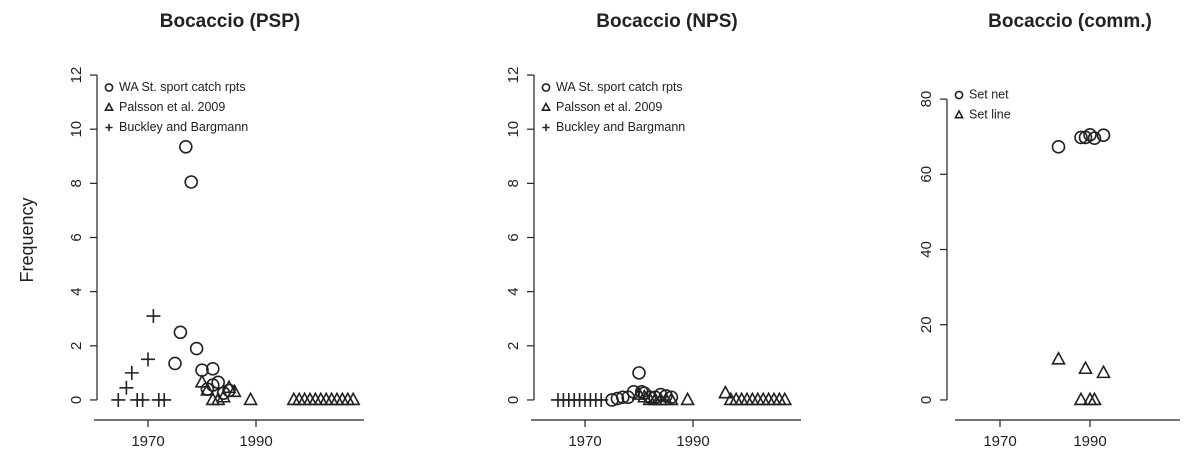 Image resolution: width=1202 pixels, height=465 pixels. What do you see at coordinates (926, 99) in the screenshot?
I see `y-tick-label: 80` at bounding box center [926, 99].